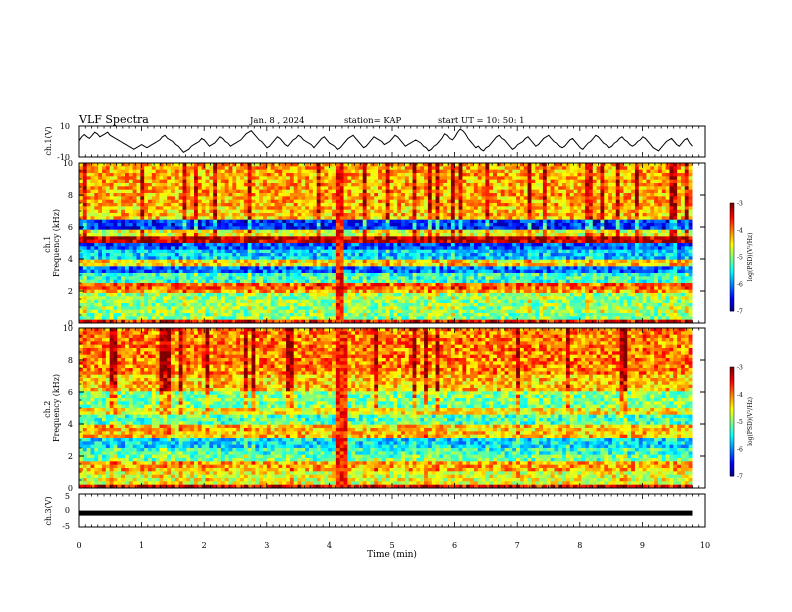  I want to click on ch2-spectrogram-ylabel: ch.2 Frequency (kHz), so click(52, 408).